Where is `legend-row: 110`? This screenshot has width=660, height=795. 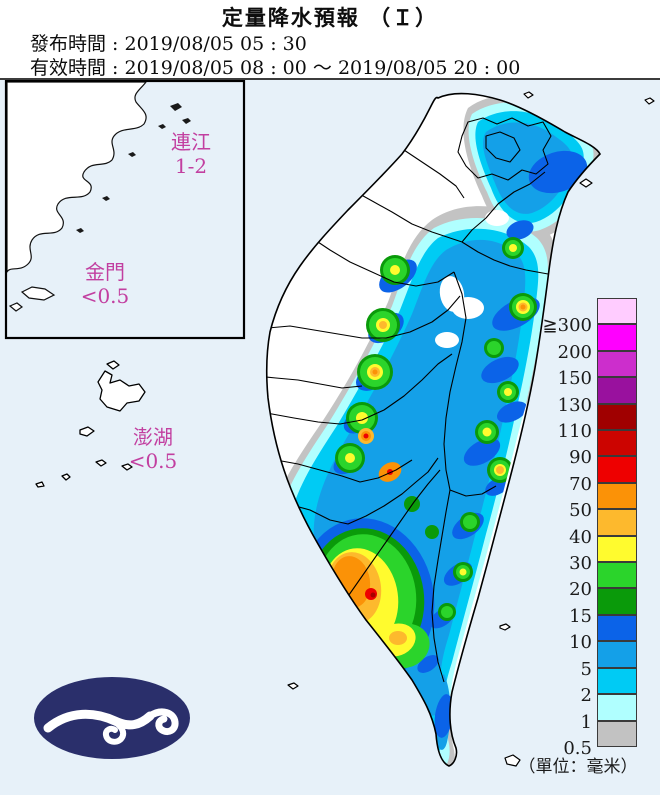
legend-row: 110 is located at coordinates (590, 422).